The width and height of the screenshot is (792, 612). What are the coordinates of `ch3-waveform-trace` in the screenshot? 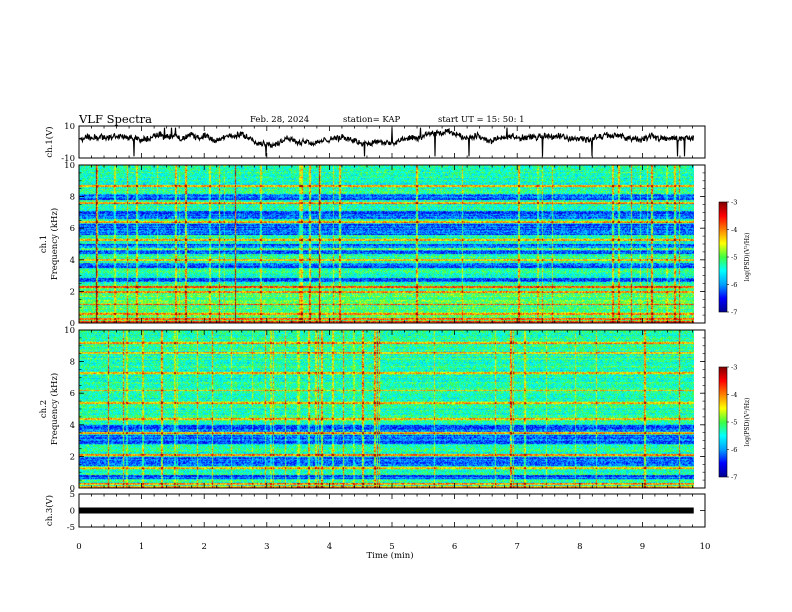 It's located at (386, 510).